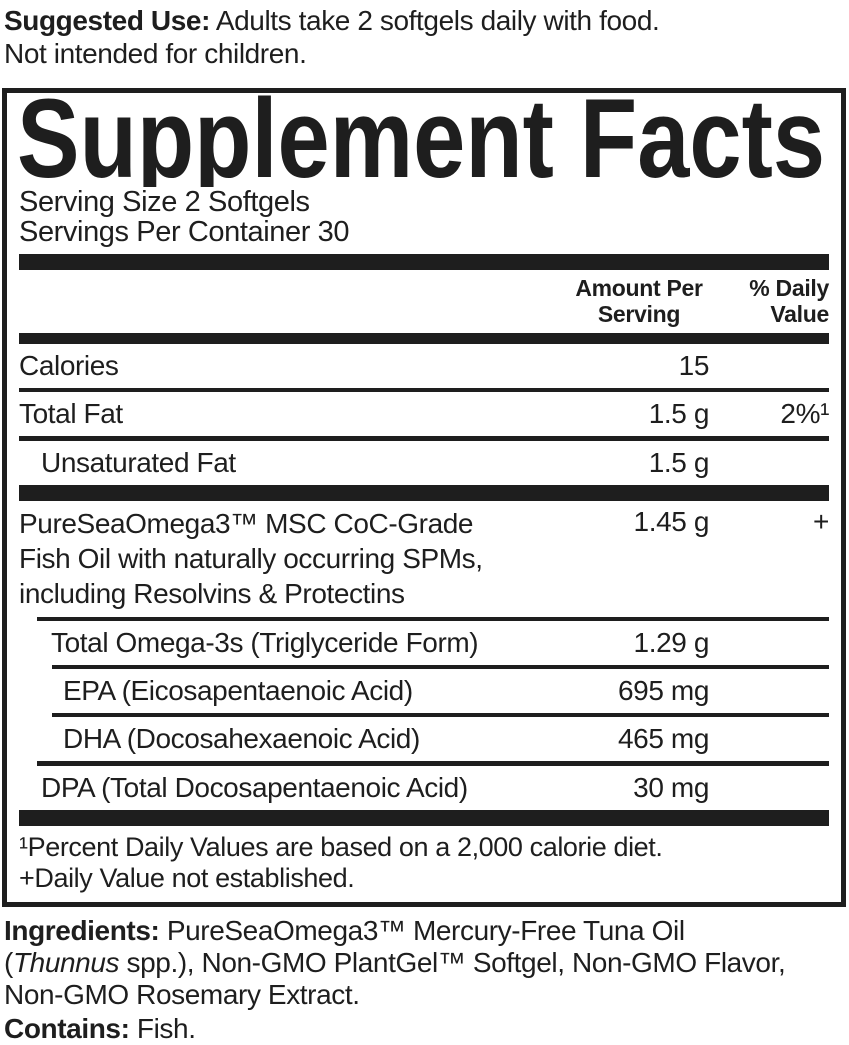 This screenshot has width=849, height=1045. Describe the element at coordinates (238, 690) in the screenshot. I see `nutrient-name: EPA (Eicosapentaenoic Acid)` at that location.